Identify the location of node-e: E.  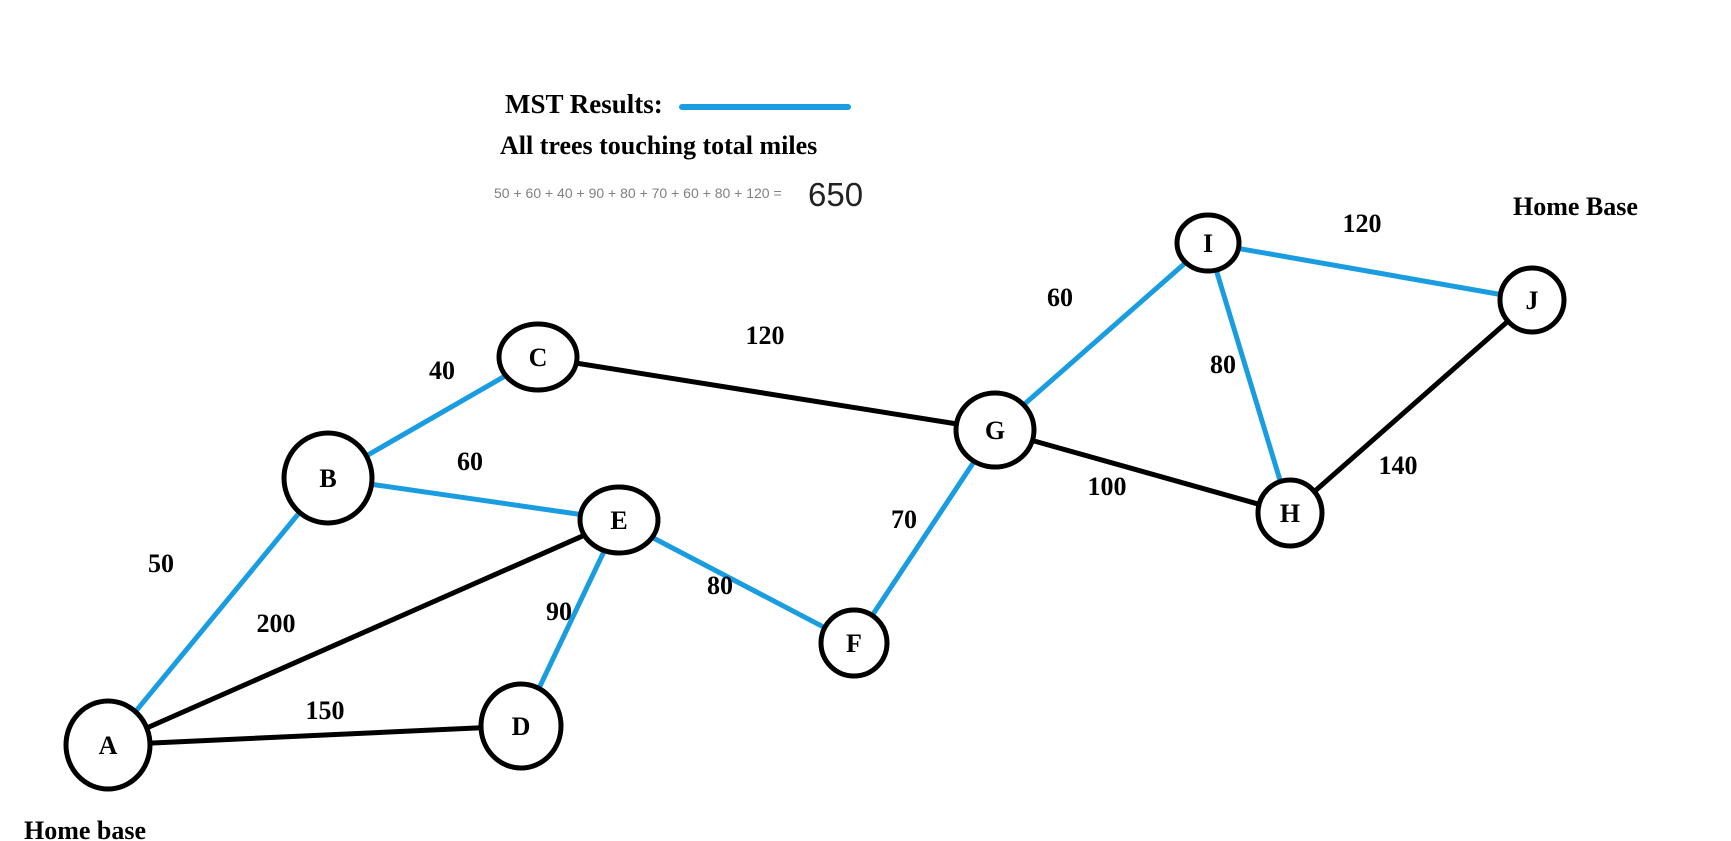
(619, 520).